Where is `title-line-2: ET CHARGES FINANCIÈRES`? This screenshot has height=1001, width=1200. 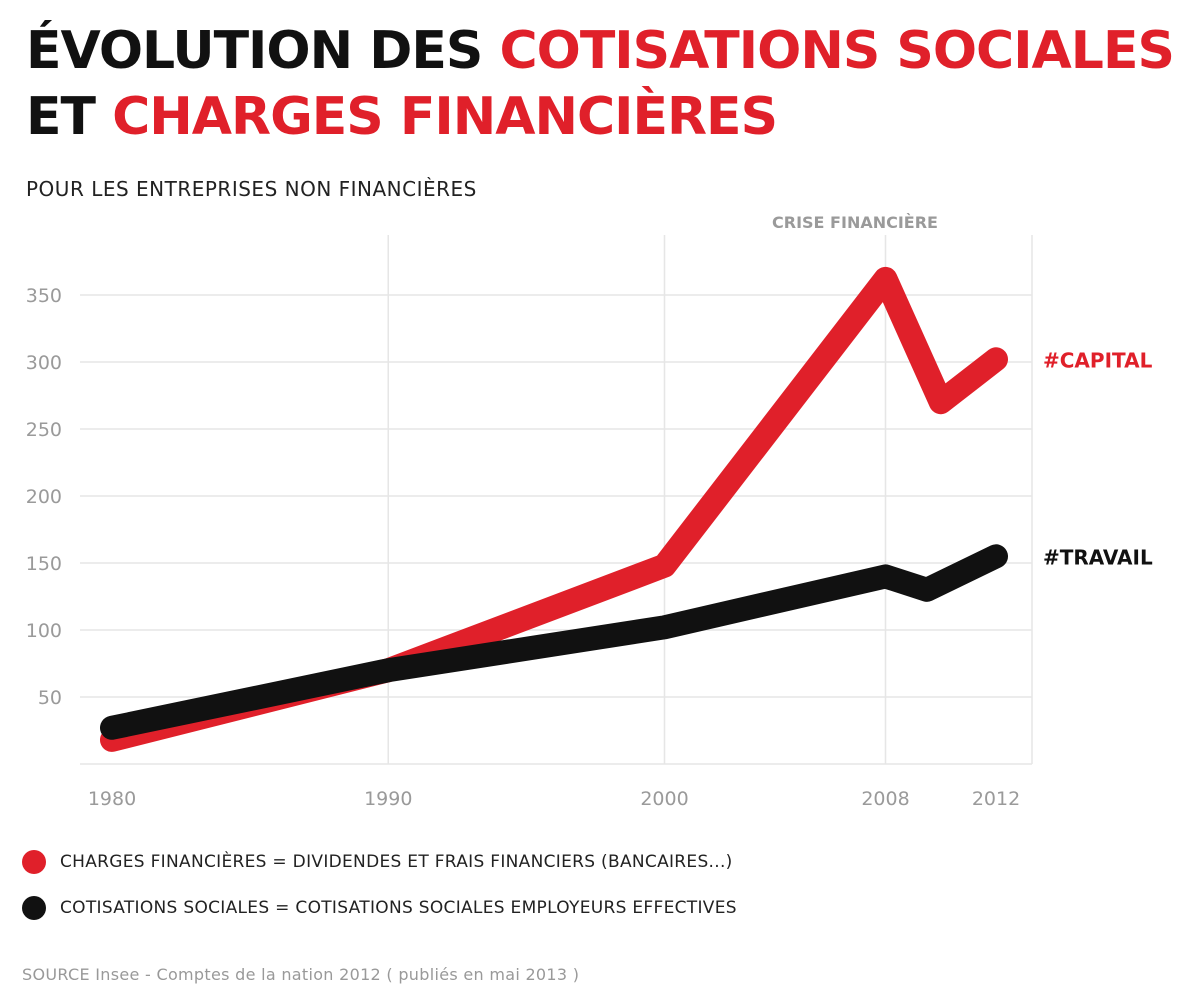 title-line-2: ET CHARGES FINANCIÈRES is located at coordinates (600, 117).